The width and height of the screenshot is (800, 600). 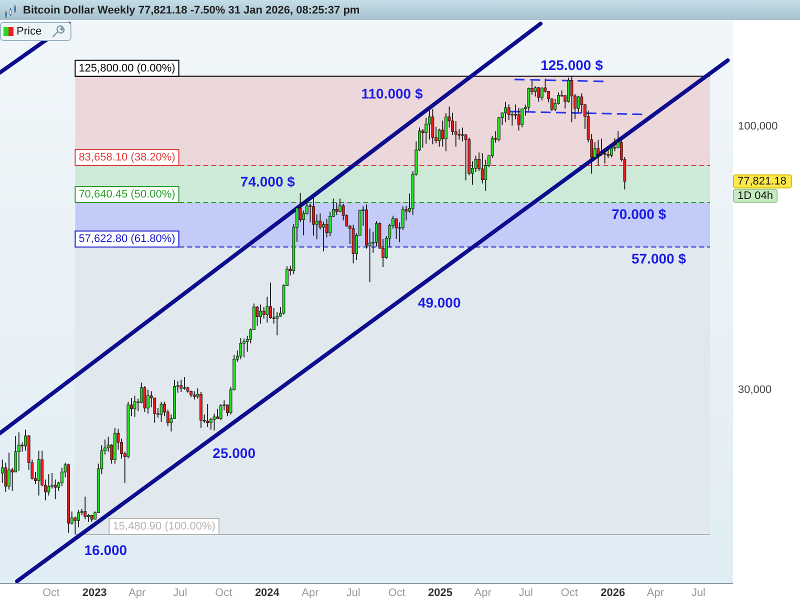 What do you see at coordinates (127, 194) in the screenshot?
I see `ref-line-label: 70,640.45 (50.00%)` at bounding box center [127, 194].